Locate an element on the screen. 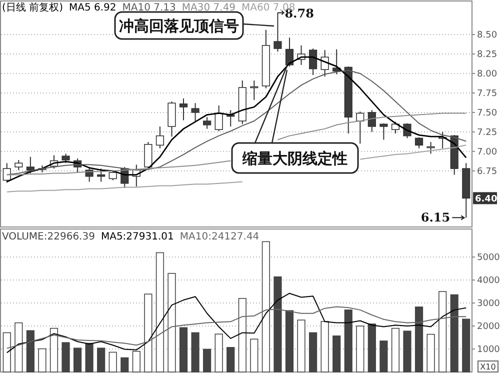  annotation: 冲高回落见顶信号 is located at coordinates (179, 26).